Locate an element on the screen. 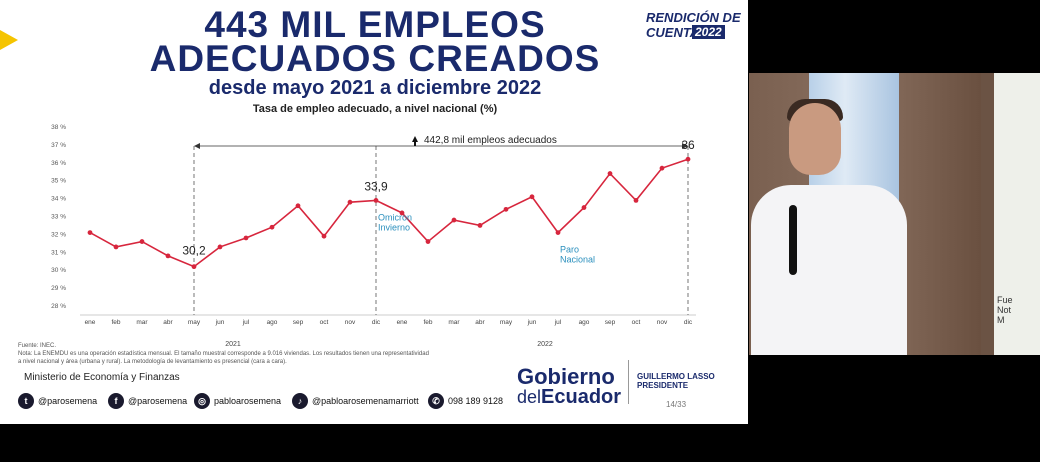 The width and height of the screenshot is (1040, 462). event-annotation-label: Omicron is located at coordinates (395, 217).